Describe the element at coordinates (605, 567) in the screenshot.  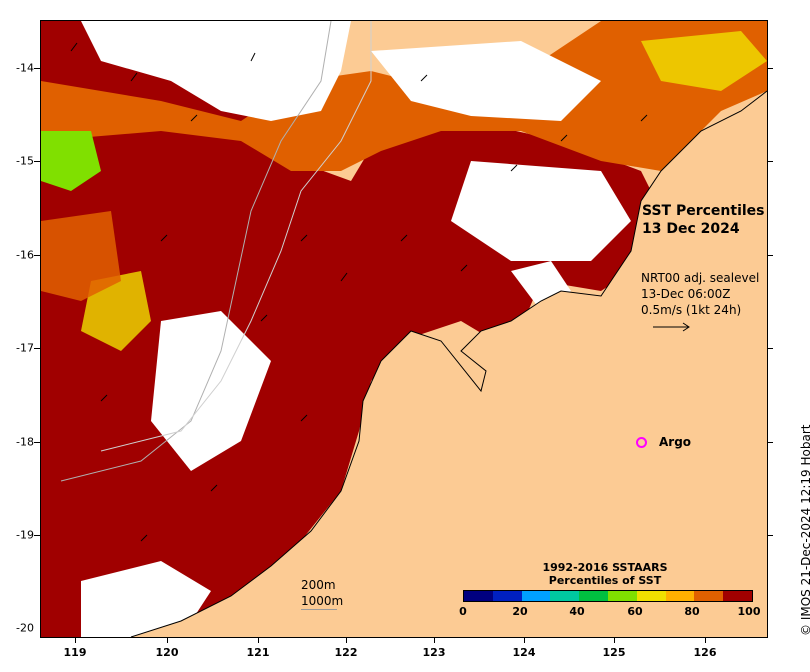
I see `legend-title-line1: 1992-2016 SSTAARS` at that location.